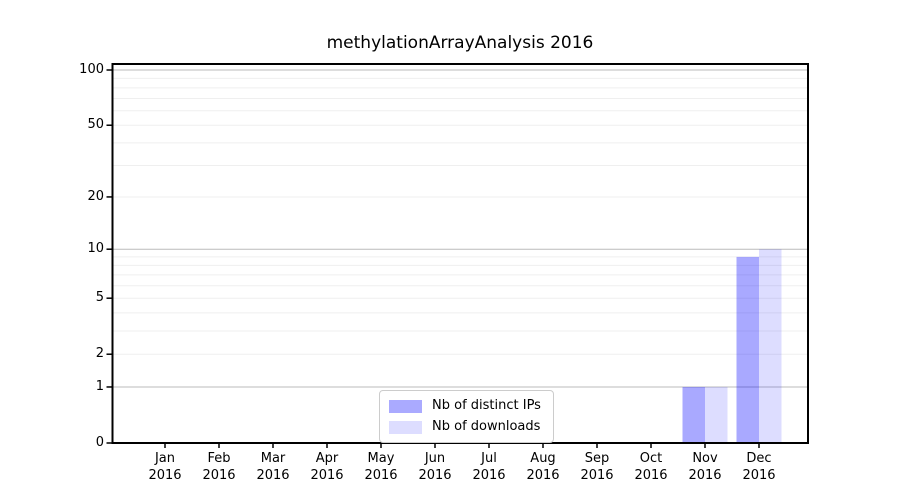  Describe the element at coordinates (99, 442) in the screenshot. I see `y-tick-label: 0` at that location.